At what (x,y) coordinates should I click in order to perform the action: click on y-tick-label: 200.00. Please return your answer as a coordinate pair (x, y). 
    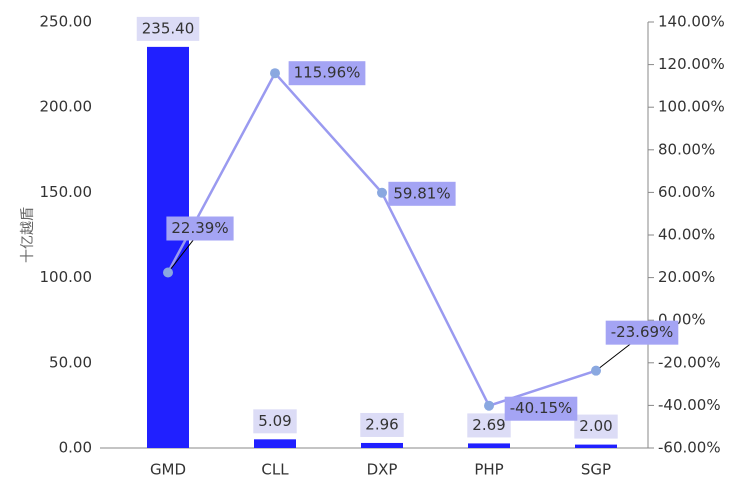
    Looking at the image, I should click on (66, 107).